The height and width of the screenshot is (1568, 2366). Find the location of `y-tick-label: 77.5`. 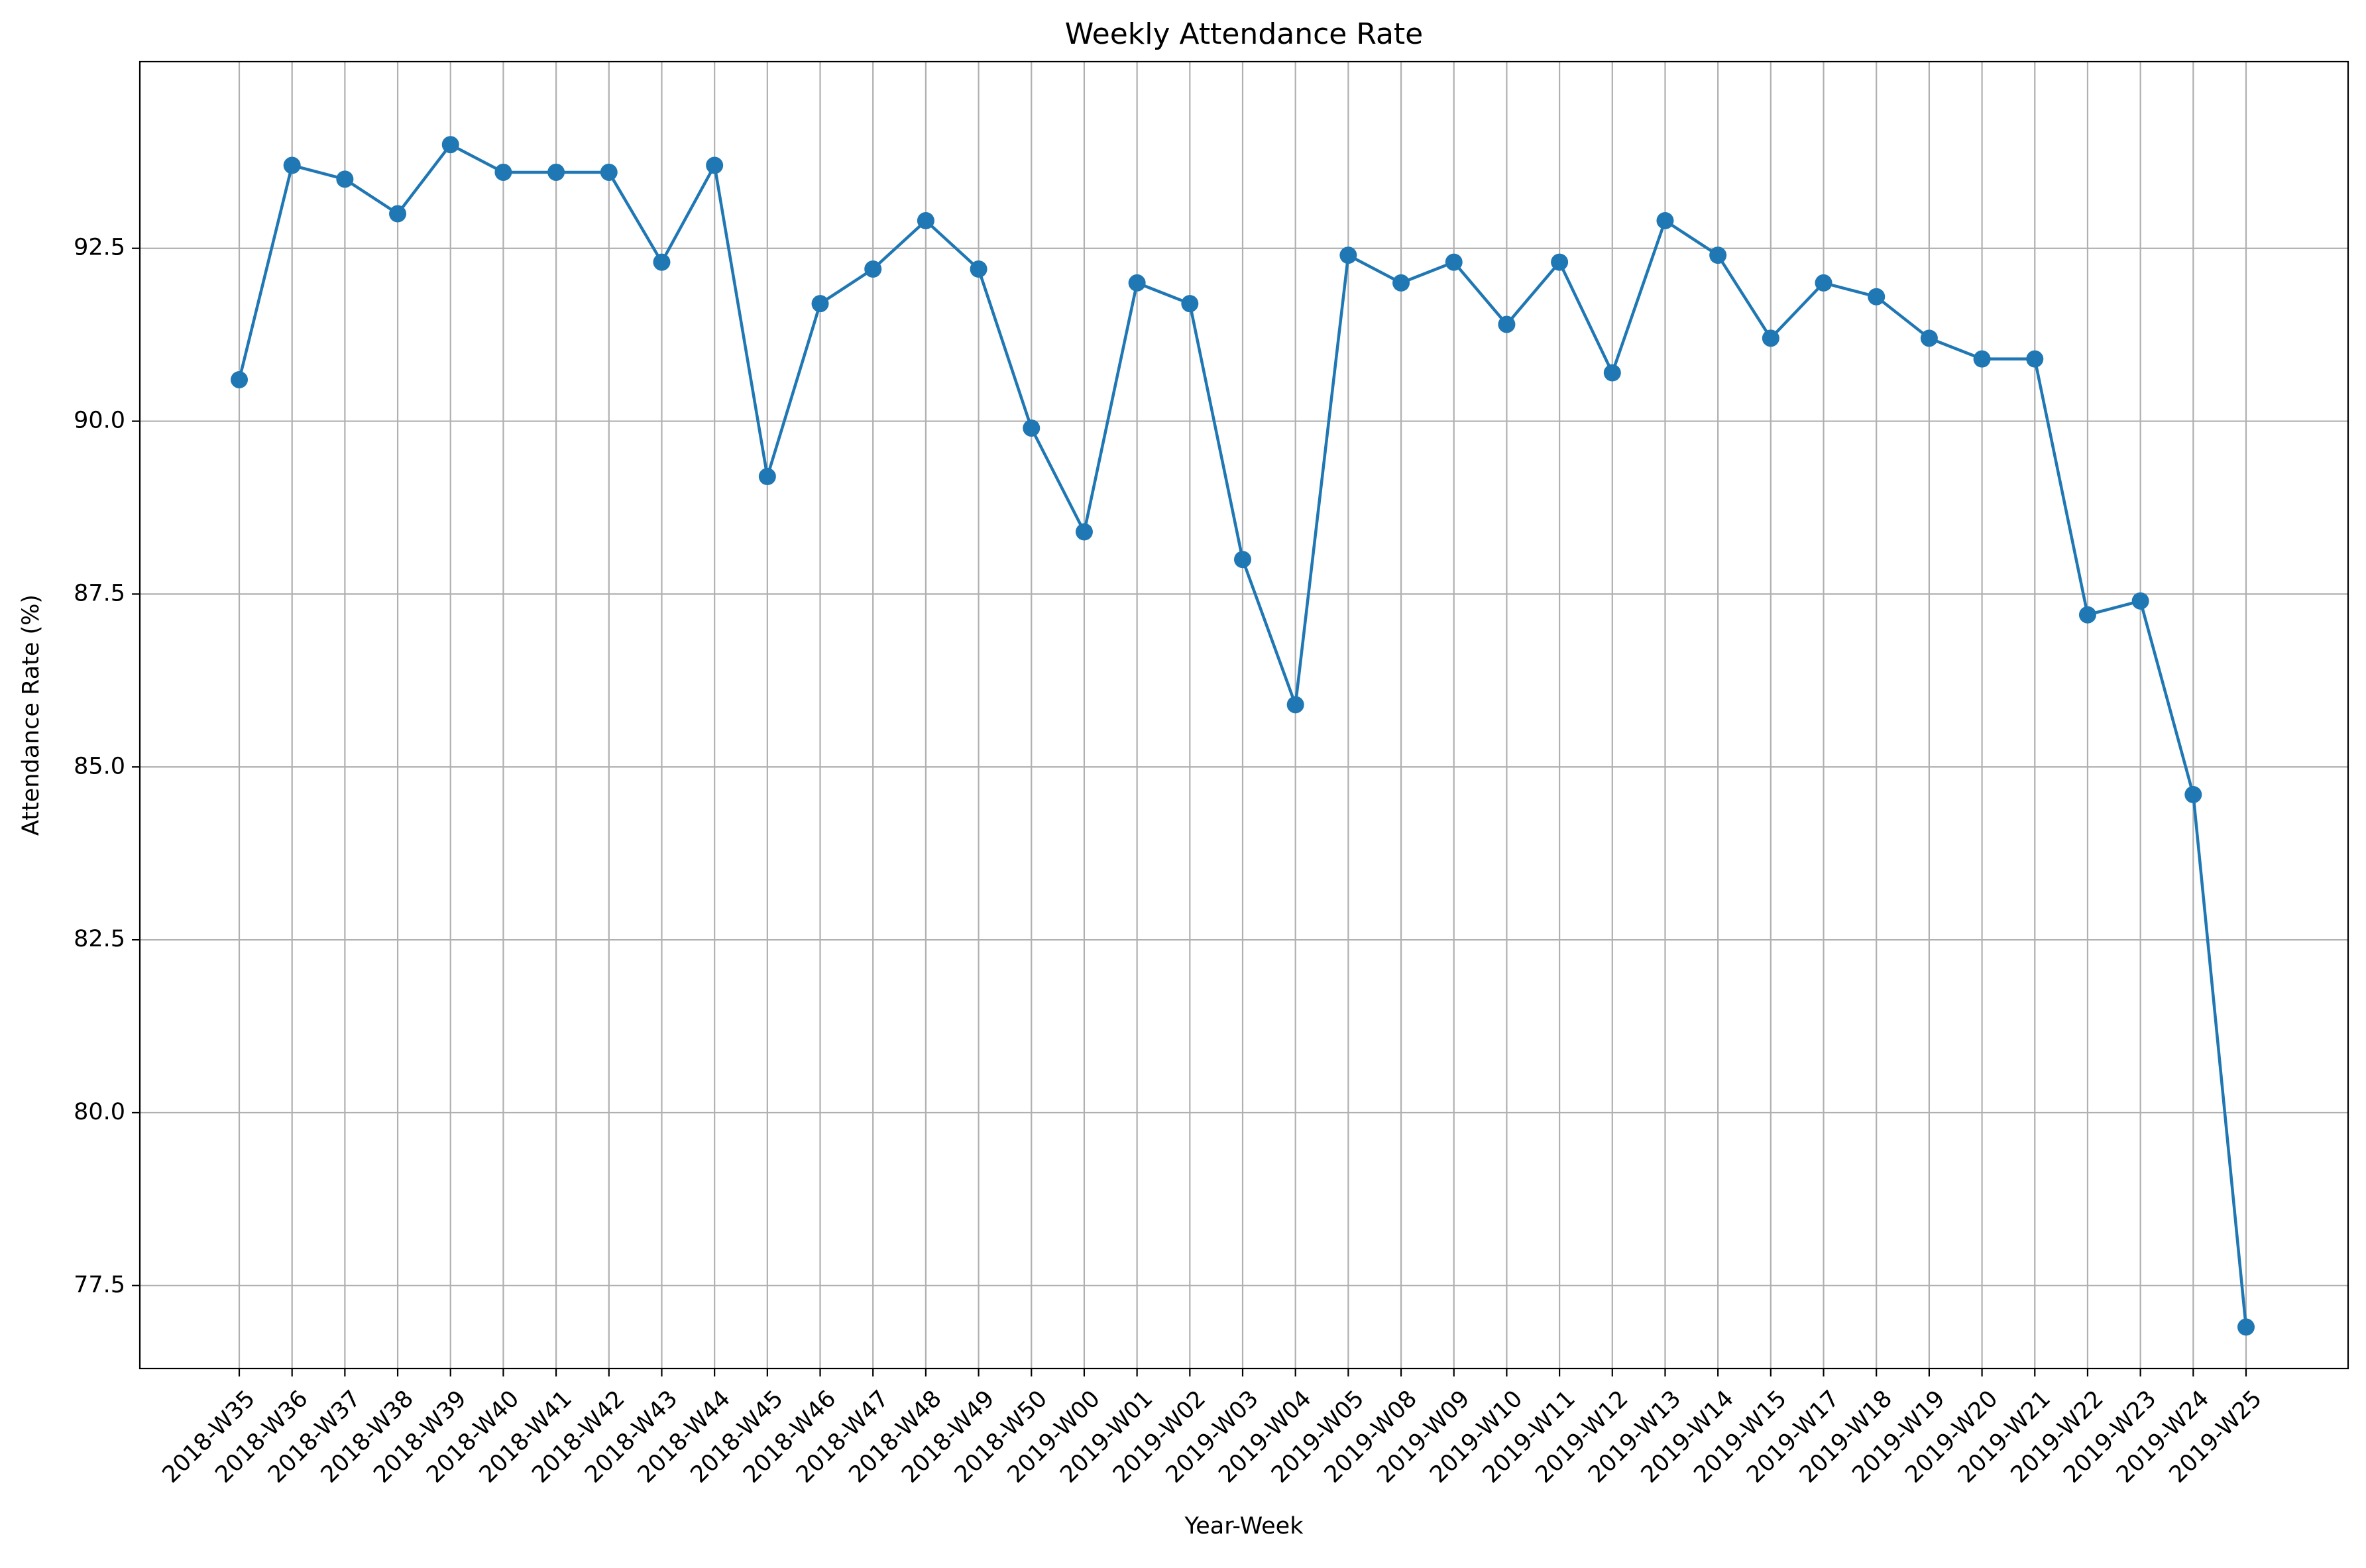

y-tick-label: 77.5 is located at coordinates (99, 1285).